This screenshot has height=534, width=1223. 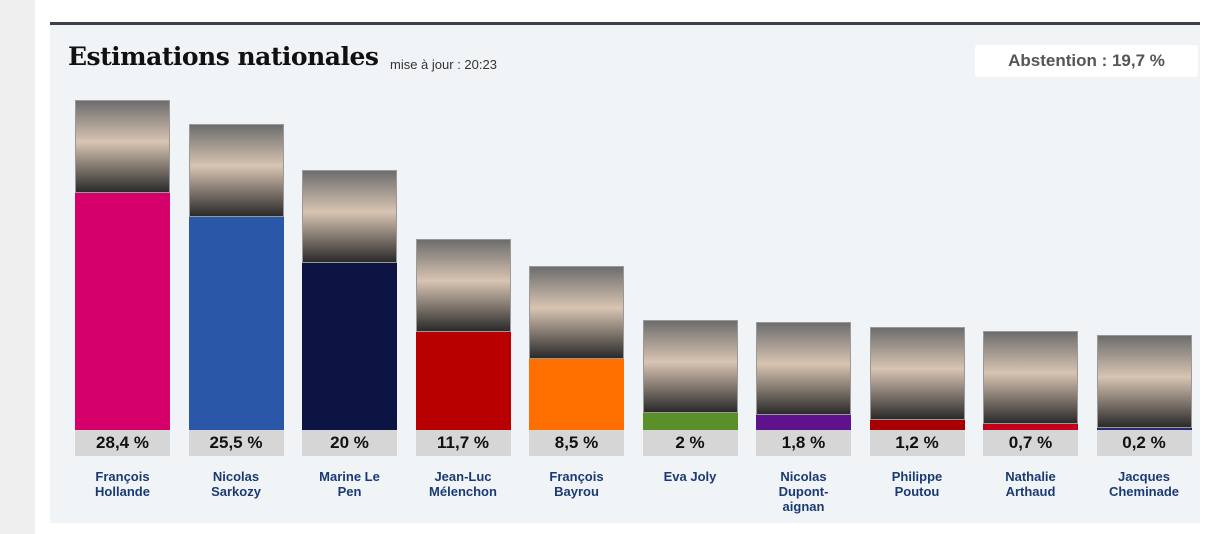 I want to click on candidate-name: Philippe Poutou, so click(x=917, y=484).